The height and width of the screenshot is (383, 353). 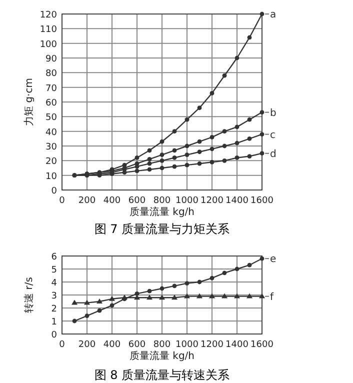 What do you see at coordinates (49, 15) in the screenshot?
I see `y-tick-label: 120` at bounding box center [49, 15].